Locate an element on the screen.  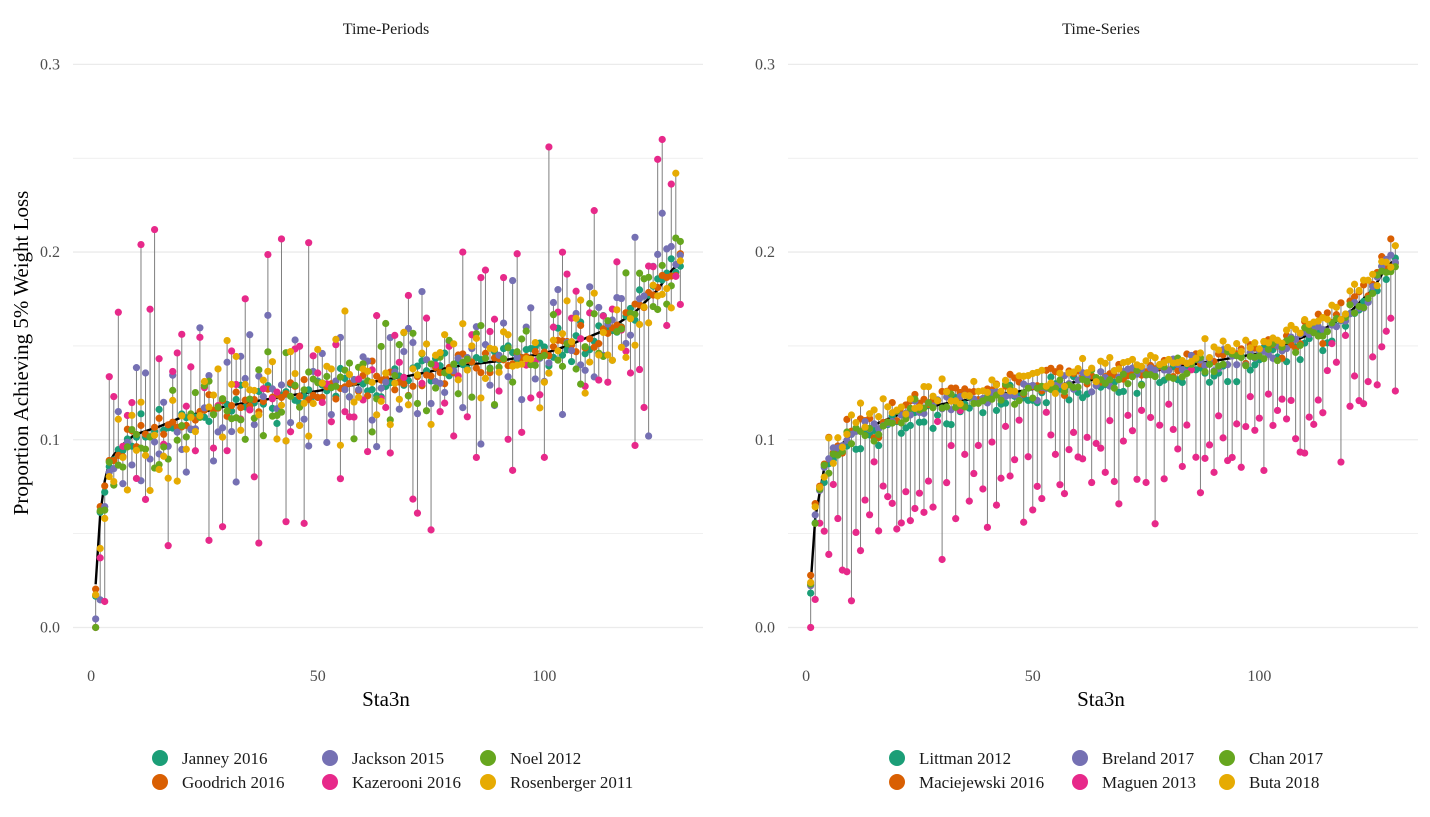
y-tick-label: 0.1 is located at coordinates (765, 440).